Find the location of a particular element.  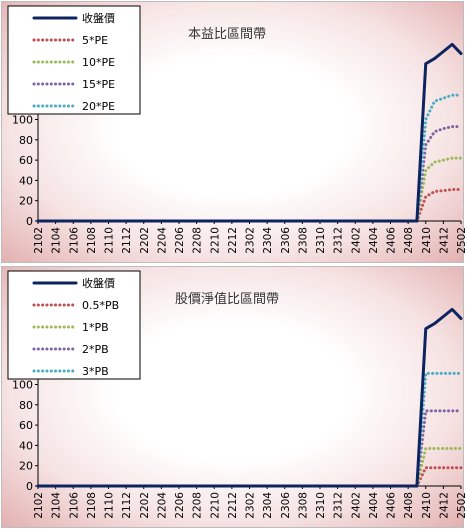

chart-title: 股價淨值比區間帶 is located at coordinates (227, 299).